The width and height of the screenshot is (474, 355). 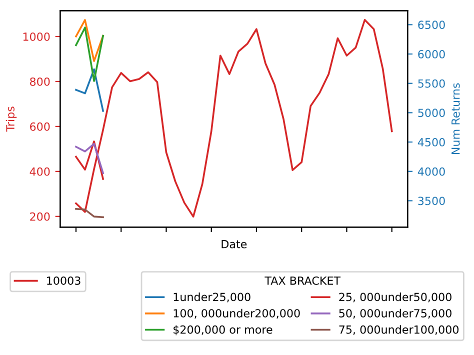 What do you see at coordinates (456, 118) in the screenshot?
I see `y2-axis-title: Num Returns` at bounding box center [456, 118].